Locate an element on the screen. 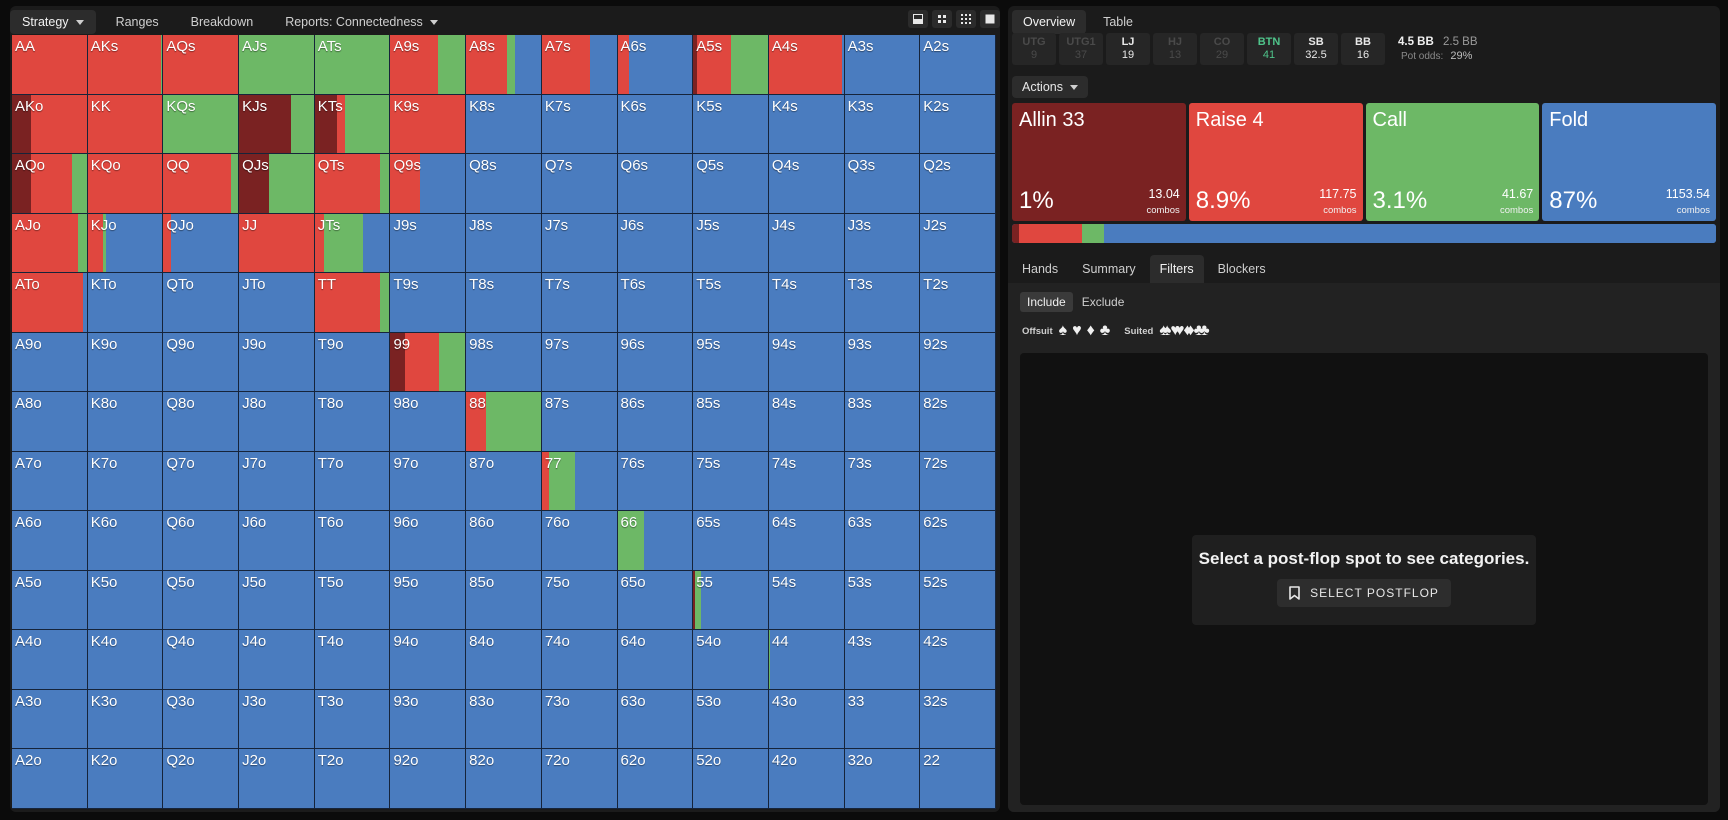 The height and width of the screenshot is (820, 1728). hand-cell-QQ: QQ is located at coordinates (201, 184).